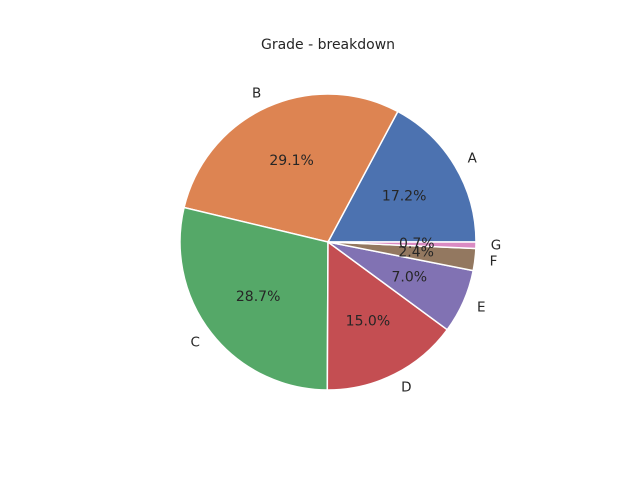  Describe the element at coordinates (404, 196) in the screenshot. I see `percent-label: 17.2%` at that location.